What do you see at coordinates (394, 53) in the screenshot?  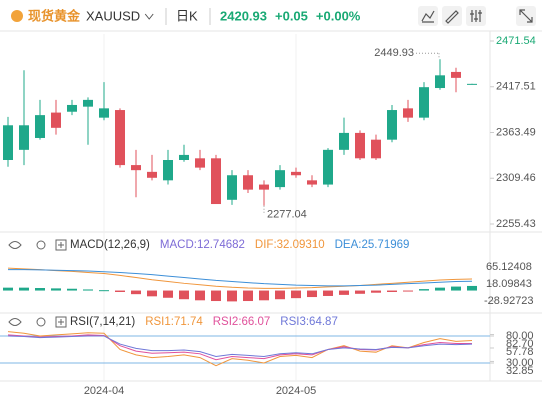 I see `high-annotation: 2449.93` at bounding box center [394, 53].